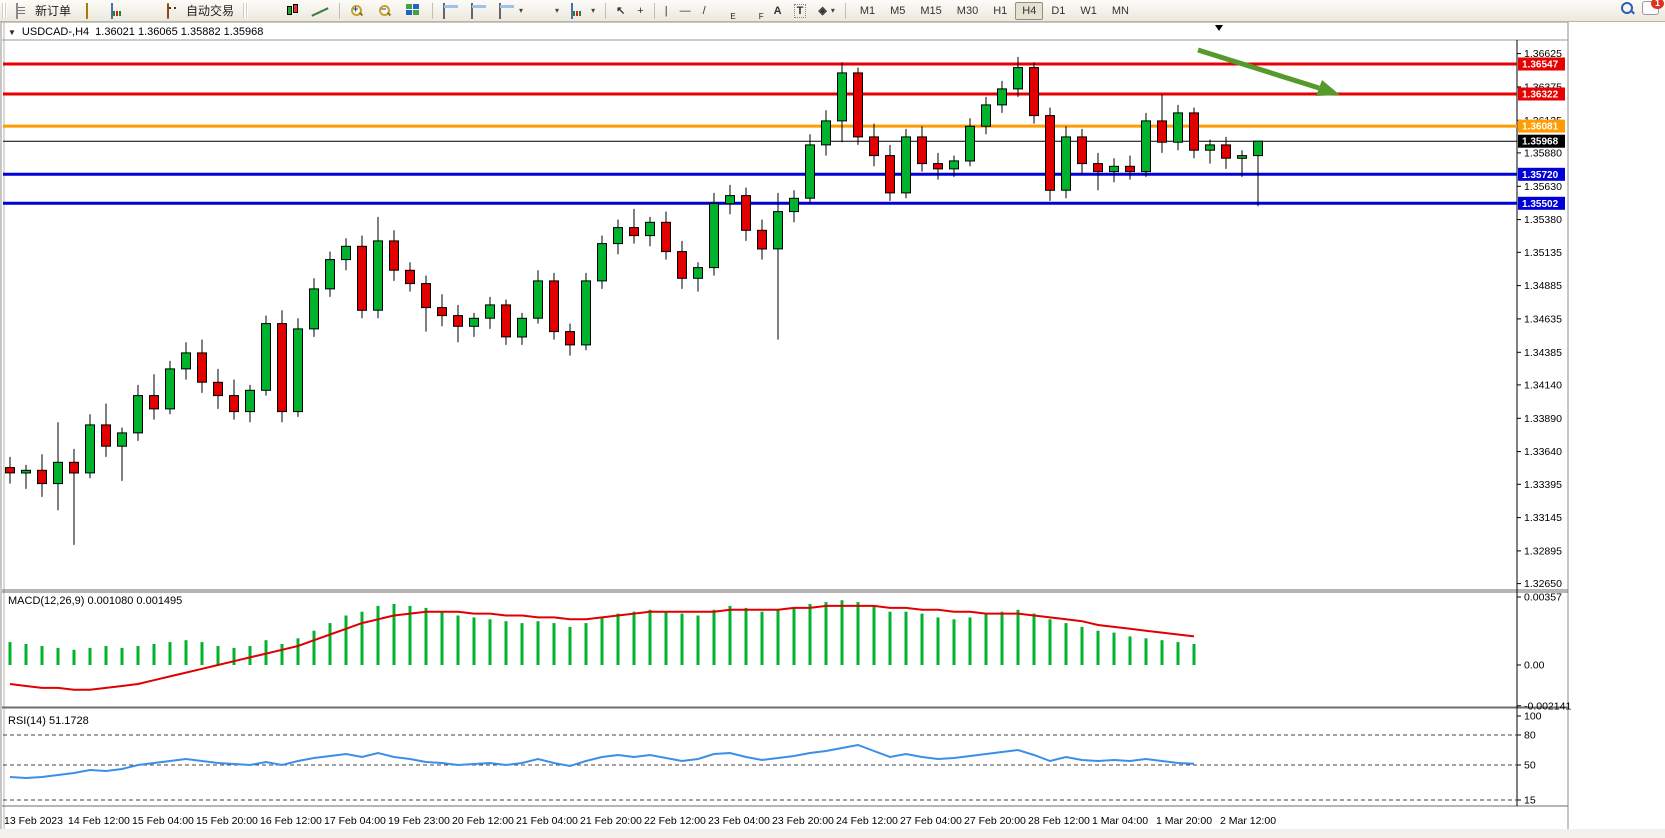 This screenshot has height=838, width=1665. Describe the element at coordinates (1627, 8) in the screenshot. I see `search-icon` at that location.